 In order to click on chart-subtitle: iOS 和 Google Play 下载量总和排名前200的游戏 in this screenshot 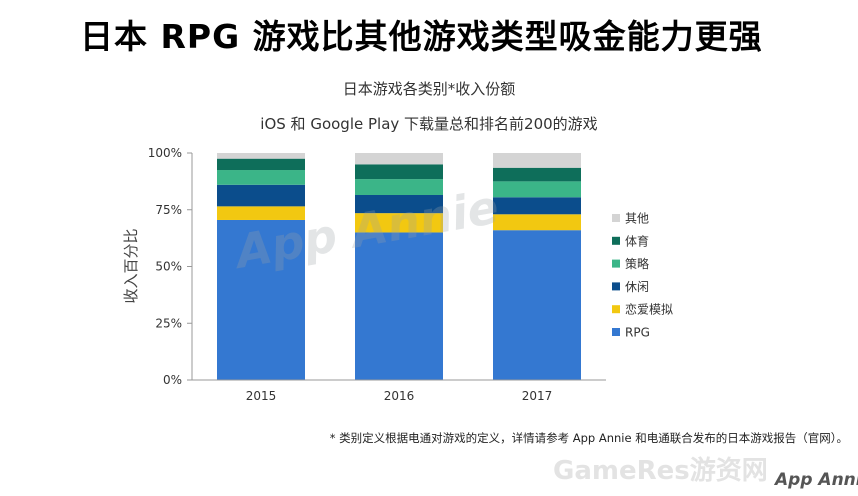, I will do `click(429, 124)`.